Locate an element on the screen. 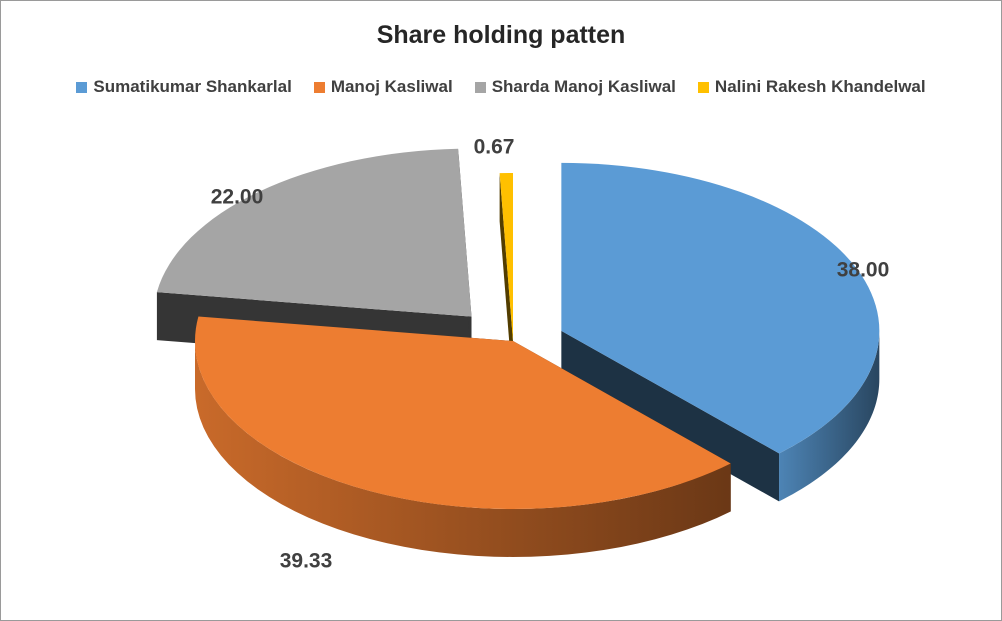 This screenshot has width=1002, height=621. data-label-sharda: 22.00 is located at coordinates (237, 197).